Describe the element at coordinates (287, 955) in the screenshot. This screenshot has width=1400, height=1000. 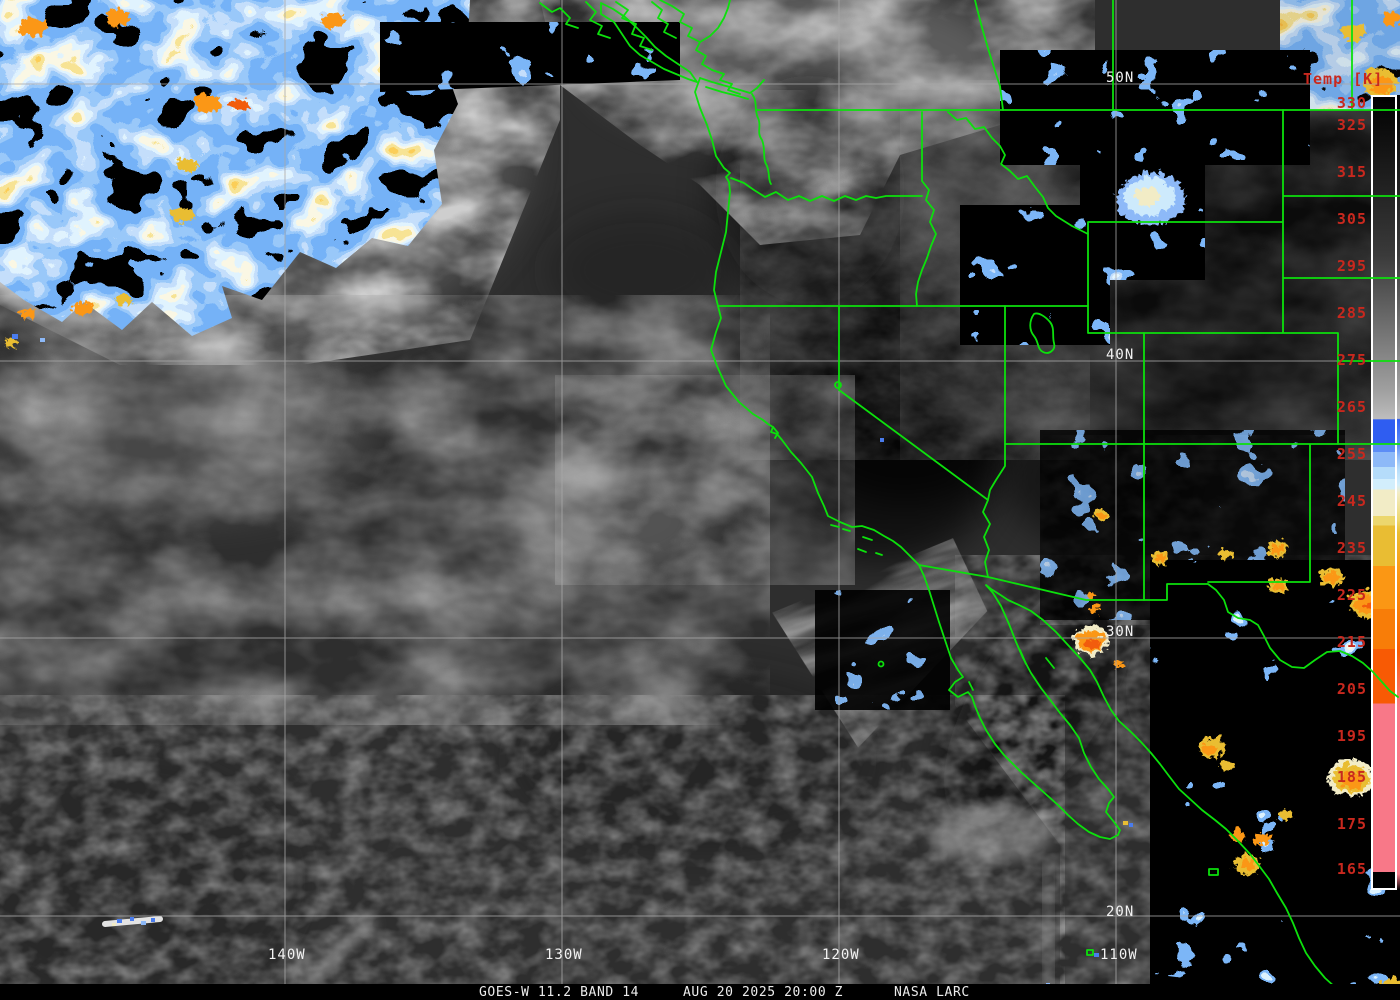
I see `lon-label-140w: 140W` at that location.